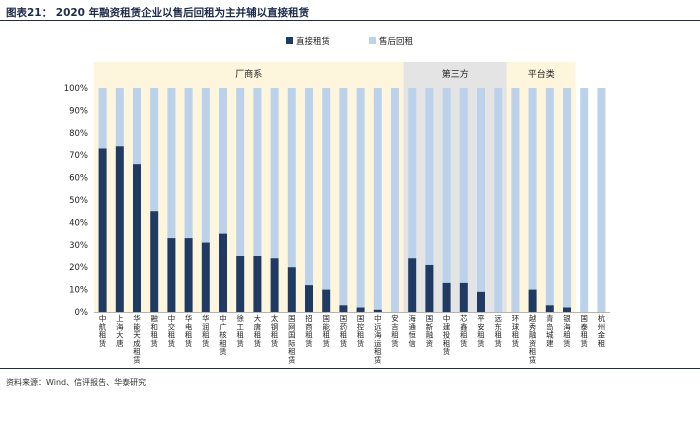  I want to click on y-tick-label: 10%, so click(78, 291).